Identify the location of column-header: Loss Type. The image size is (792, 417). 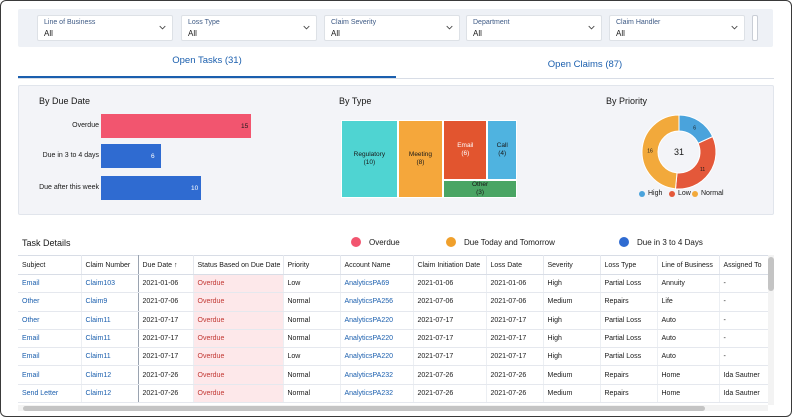
(629, 265).